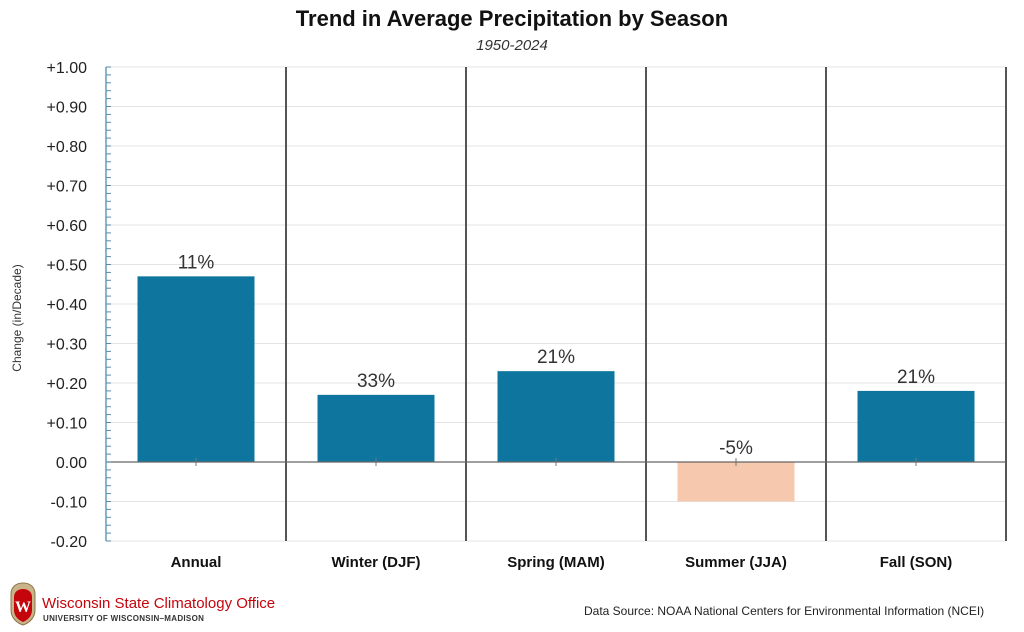  I want to click on y-tick-label: +0.70, so click(67, 187).